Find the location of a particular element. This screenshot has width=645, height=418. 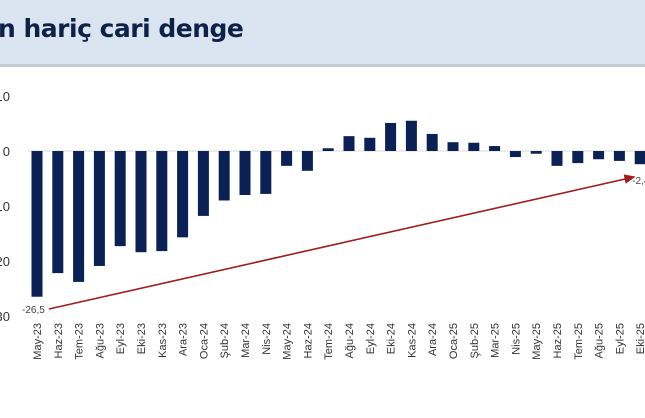

x-tick-label: Ara-24 is located at coordinates (433, 339).